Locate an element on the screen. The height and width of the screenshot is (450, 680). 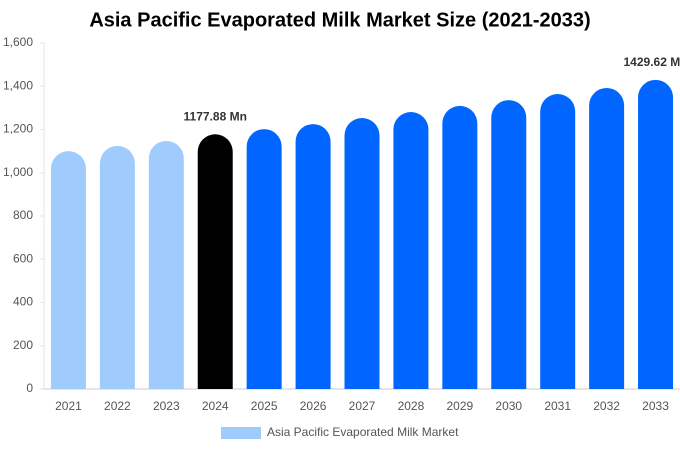
x-tick-label: 2021 is located at coordinates (68, 406).